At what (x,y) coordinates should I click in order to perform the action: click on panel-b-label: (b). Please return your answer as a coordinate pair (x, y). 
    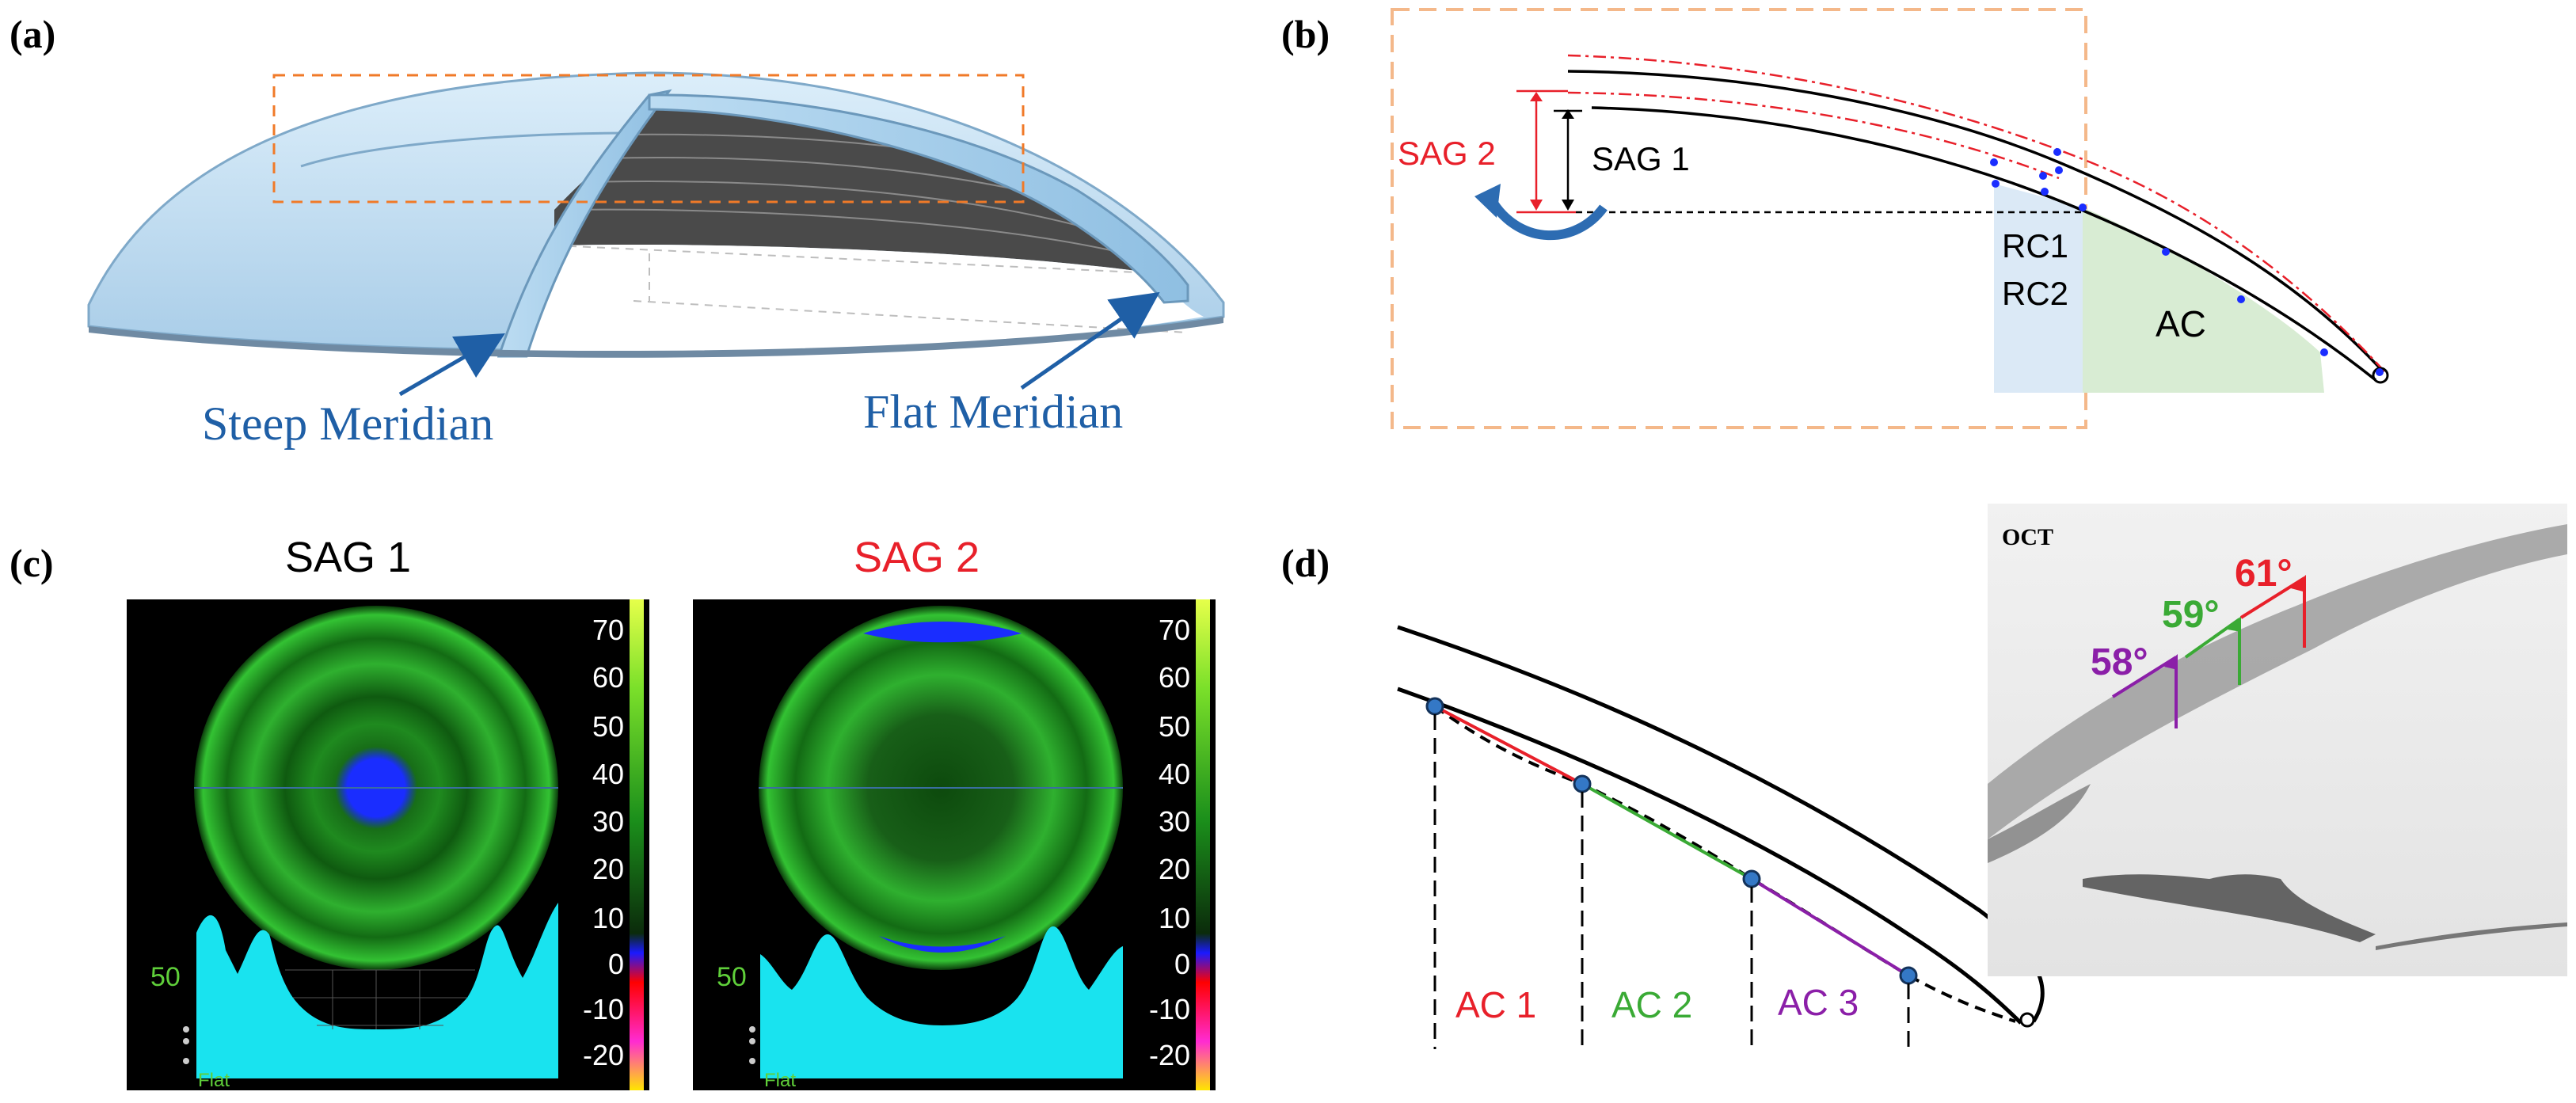
    Looking at the image, I should click on (1305, 34).